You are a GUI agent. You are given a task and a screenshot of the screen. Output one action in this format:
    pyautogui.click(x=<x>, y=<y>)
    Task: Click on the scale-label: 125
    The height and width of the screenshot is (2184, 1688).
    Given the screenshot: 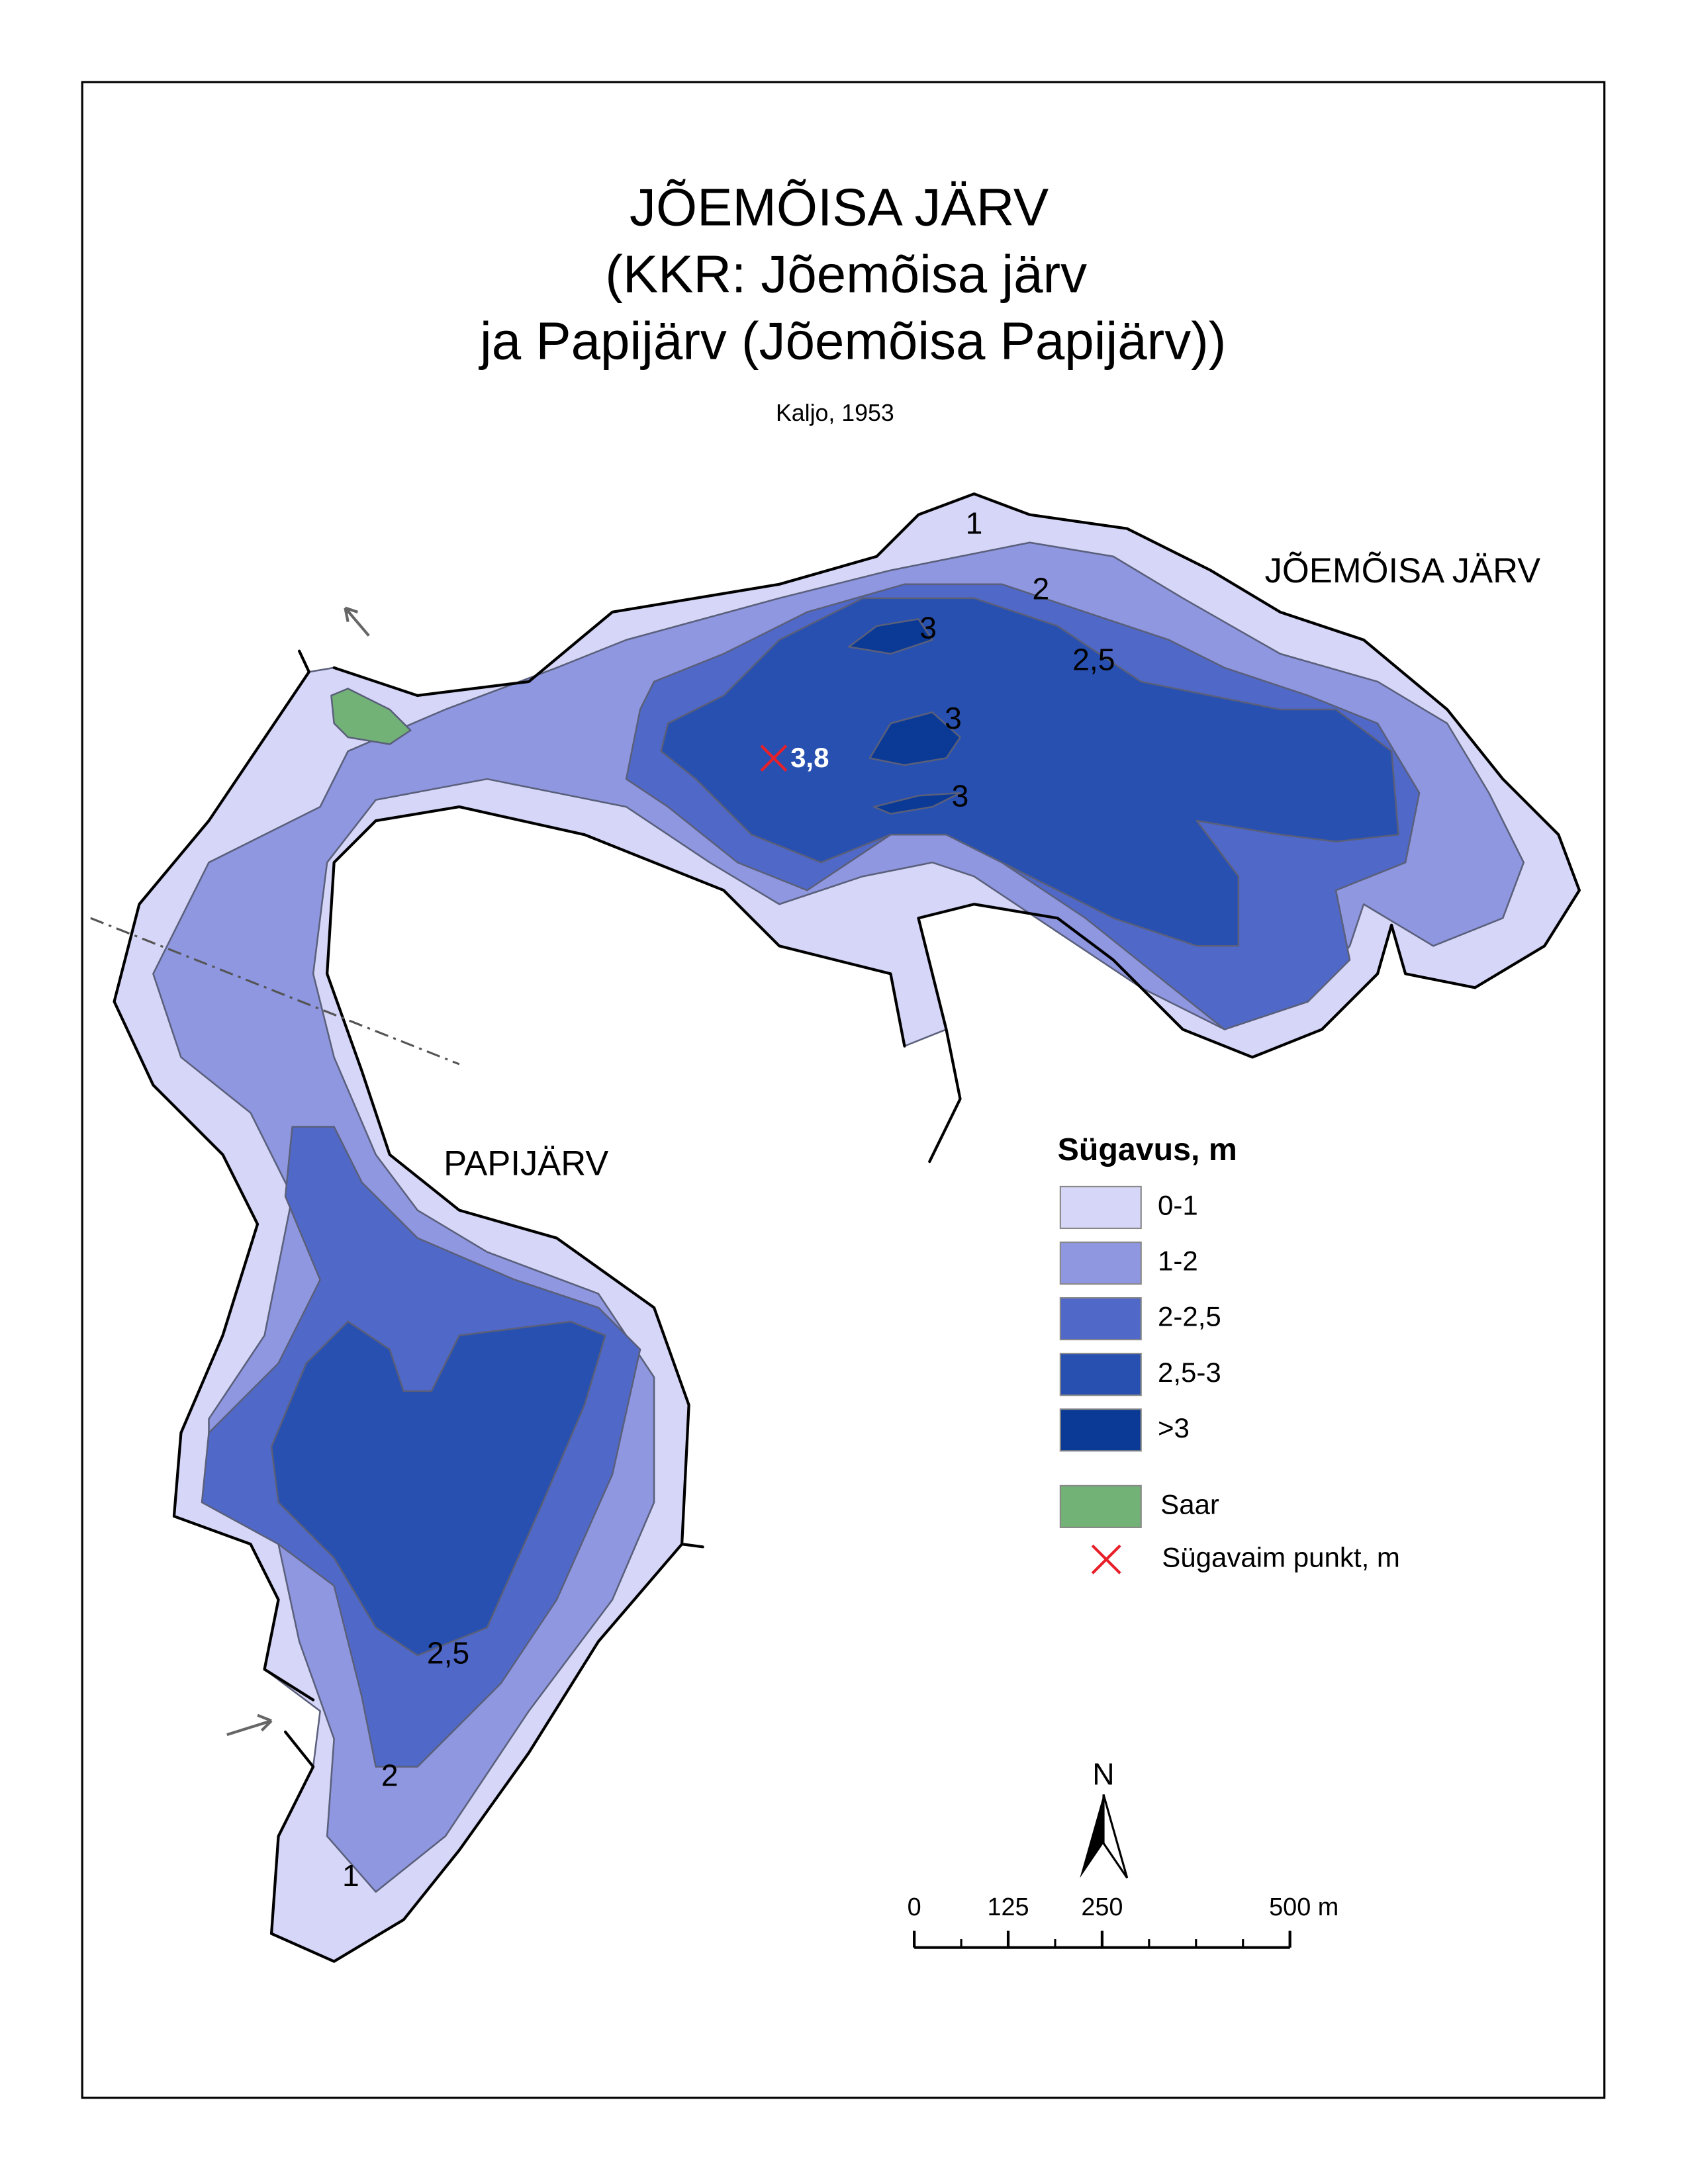 What is the action you would take?
    pyautogui.click(x=1008, y=1907)
    